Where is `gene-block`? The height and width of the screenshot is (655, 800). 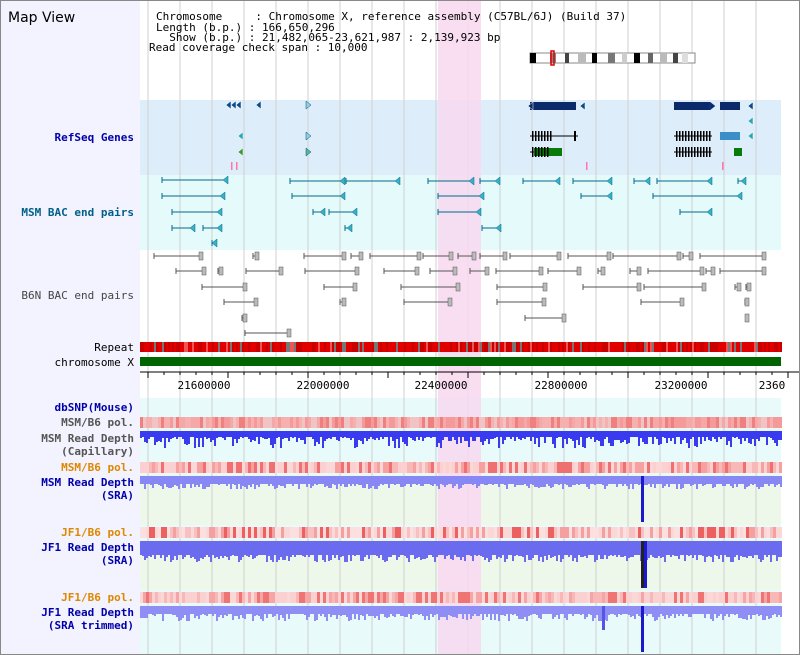 gene-block is located at coordinates (738, 152).